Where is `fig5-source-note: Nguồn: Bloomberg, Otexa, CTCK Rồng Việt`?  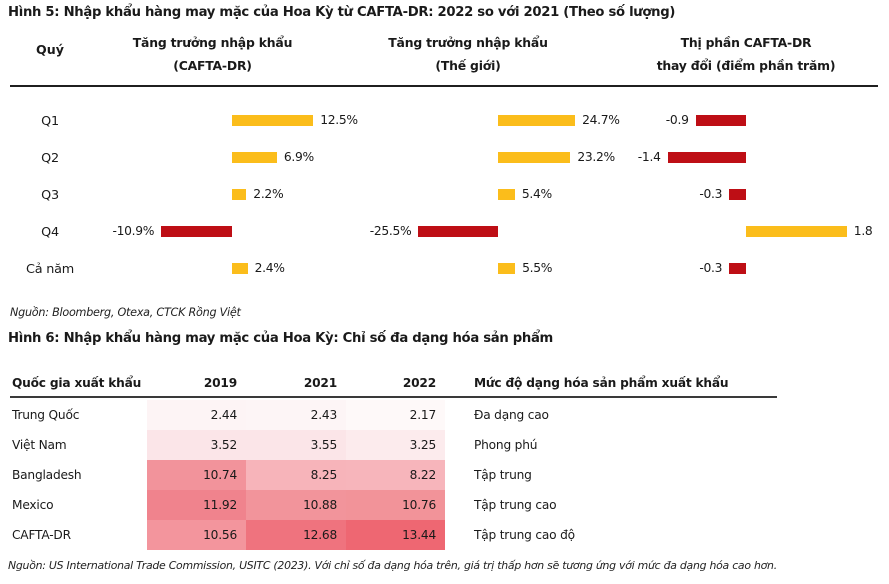 fig5-source-note: Nguồn: Bloomberg, Otexa, CTCK Rồng Việt is located at coordinates (125, 312).